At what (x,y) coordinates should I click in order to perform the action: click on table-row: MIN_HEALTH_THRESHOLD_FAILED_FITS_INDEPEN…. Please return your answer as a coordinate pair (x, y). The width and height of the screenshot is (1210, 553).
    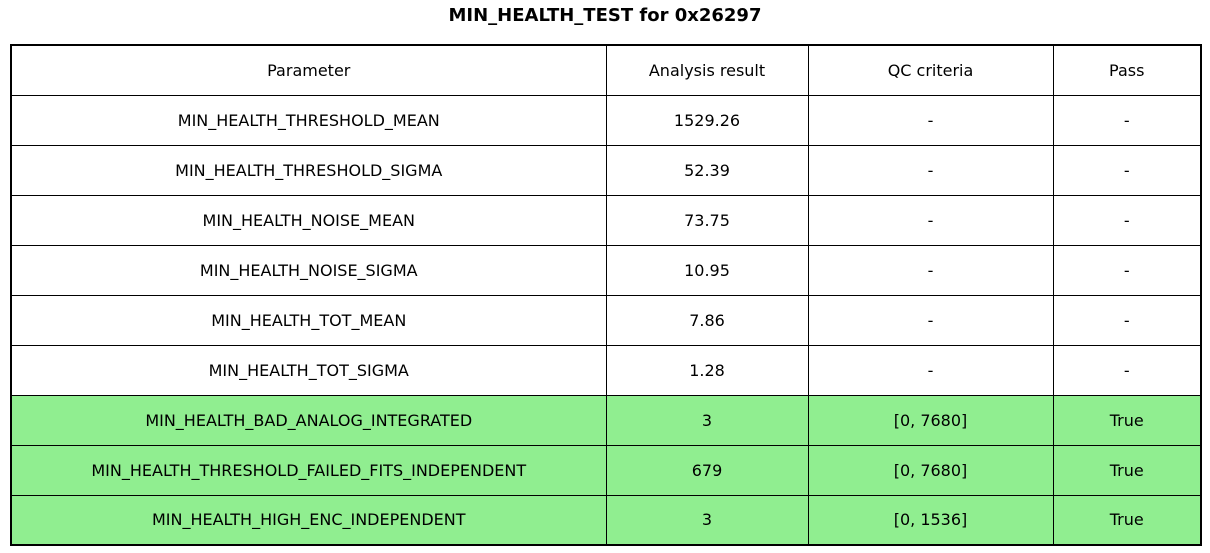
    Looking at the image, I should click on (606, 470).